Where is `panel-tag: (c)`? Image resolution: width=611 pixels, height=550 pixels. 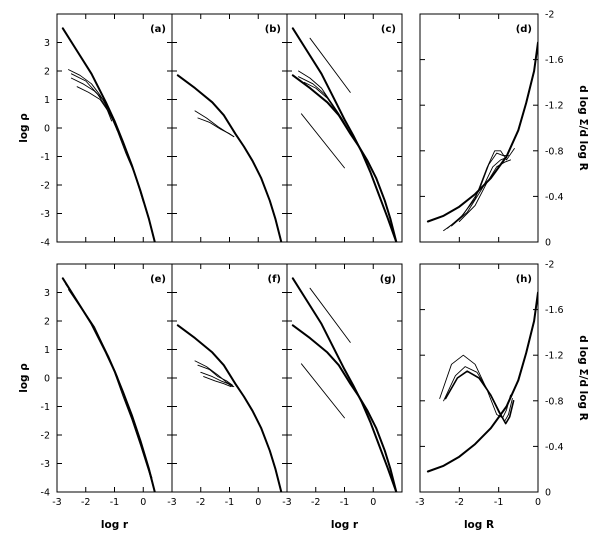
panel-tag: (c) is located at coordinates (388, 29).